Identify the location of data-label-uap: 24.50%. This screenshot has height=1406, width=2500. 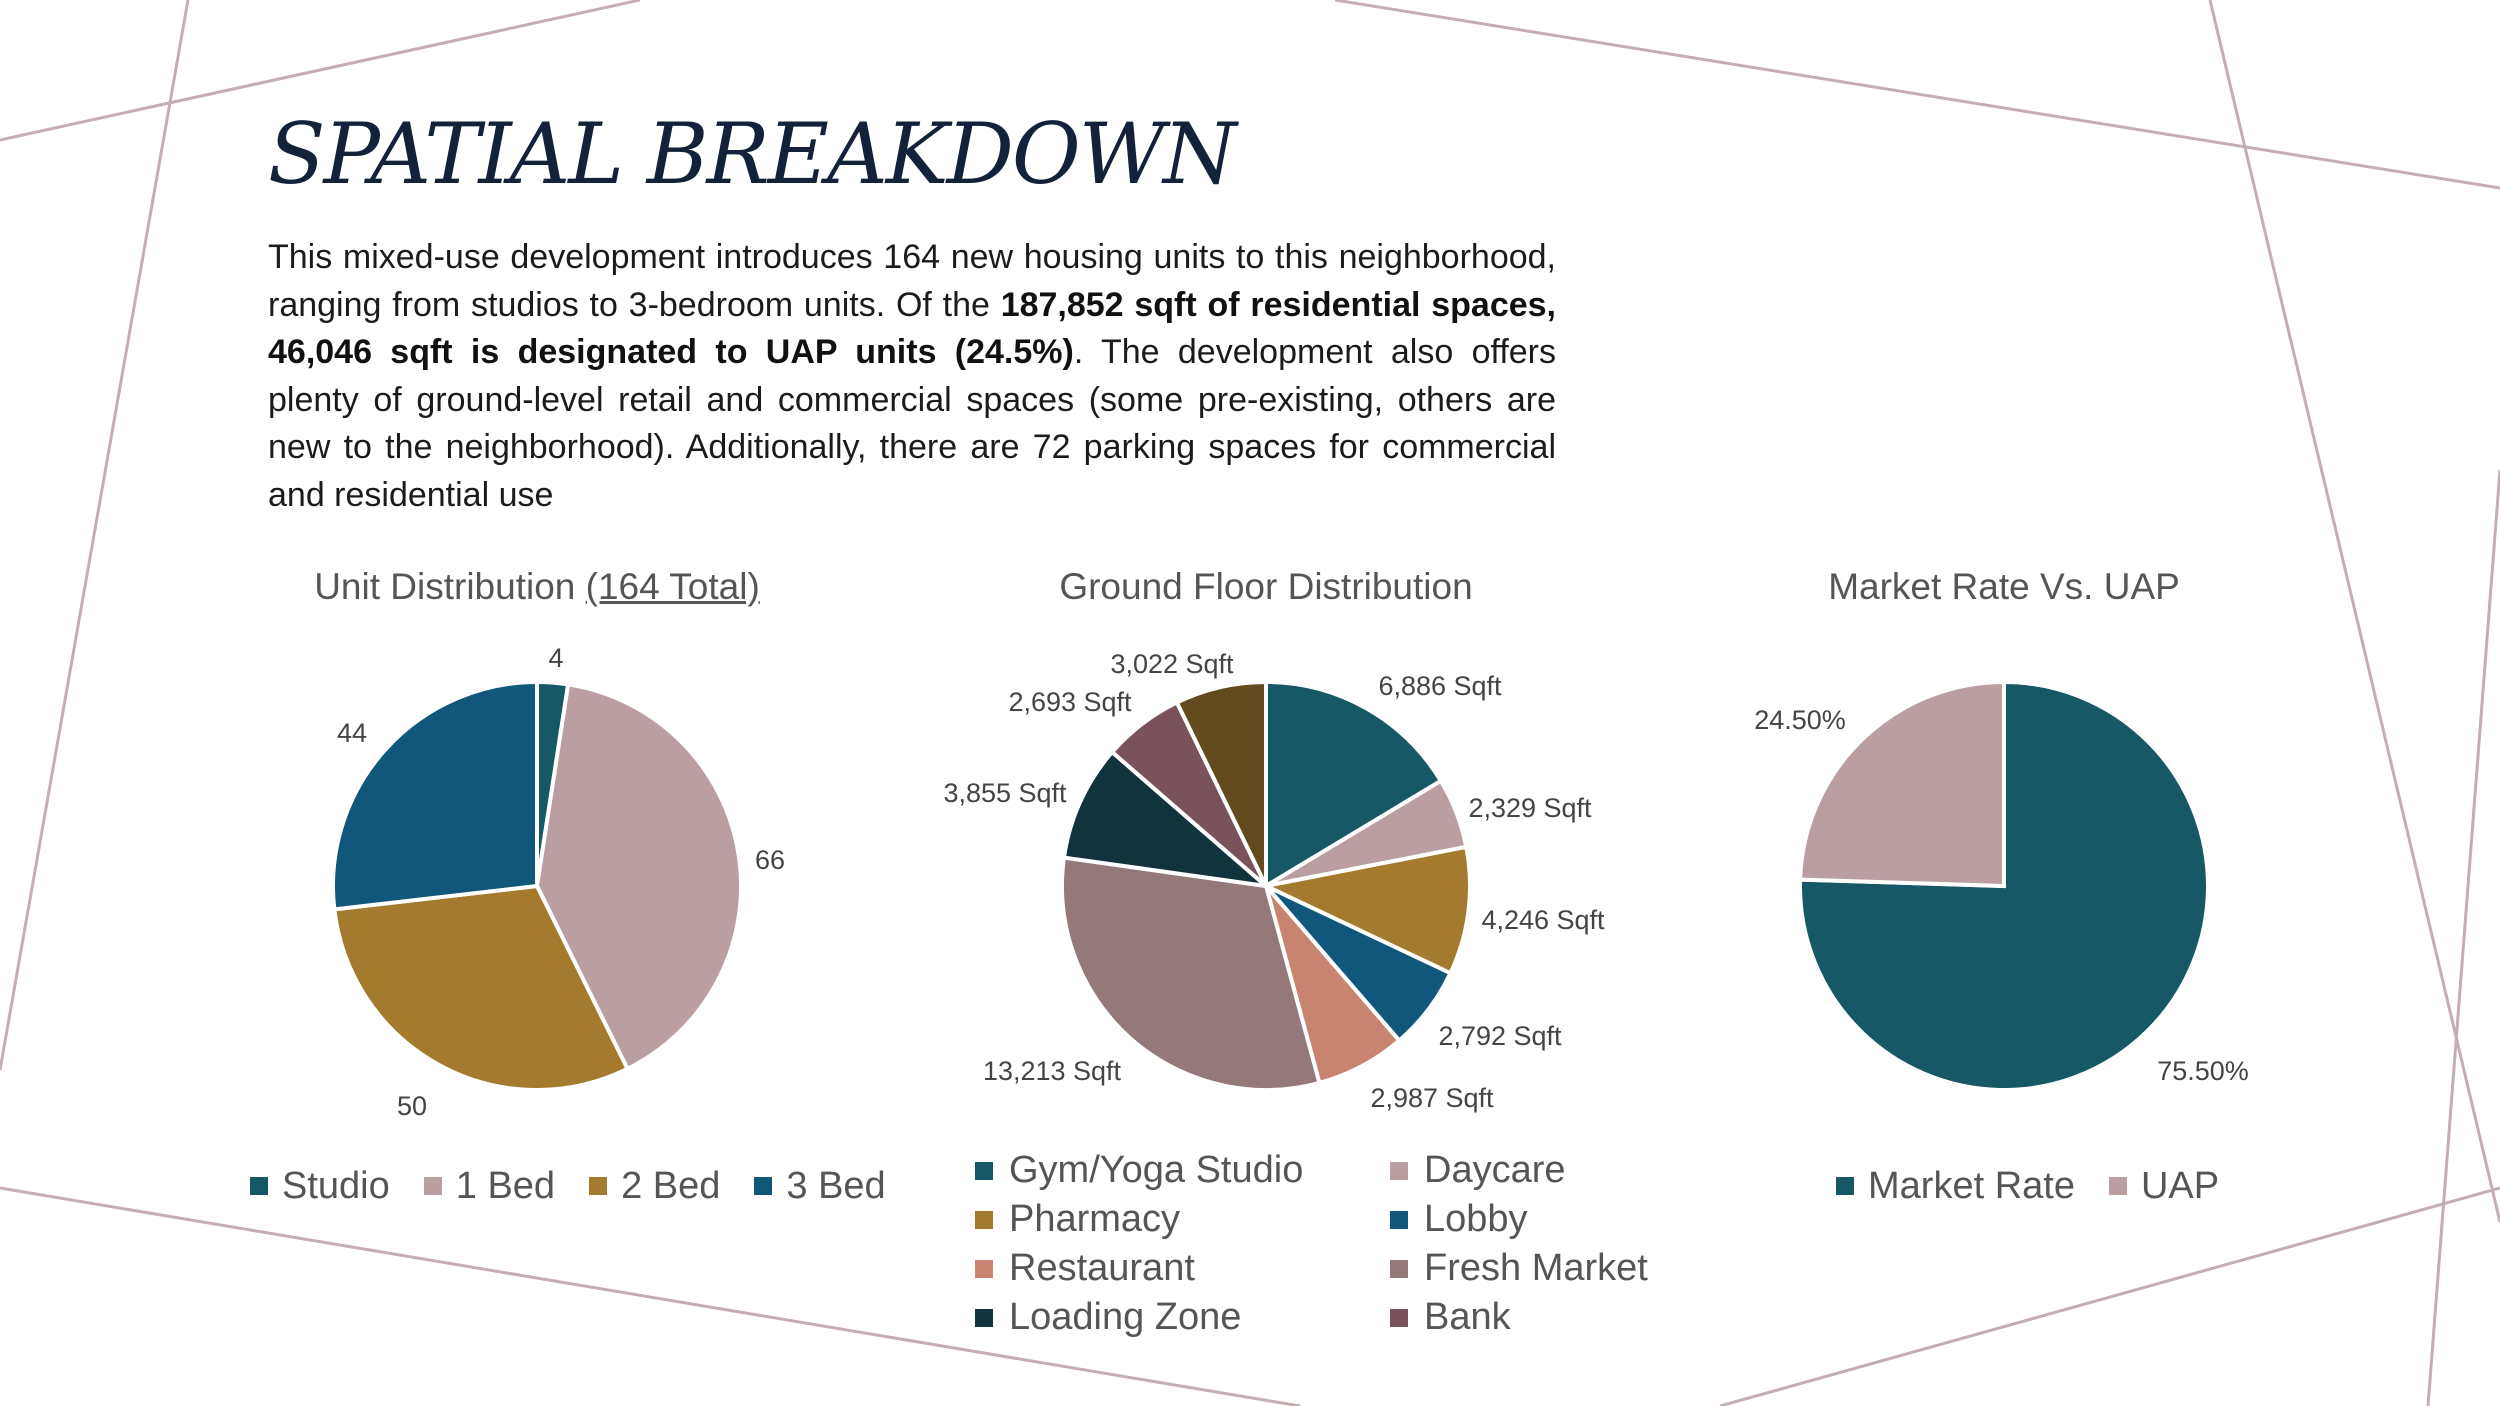
(1800, 720).